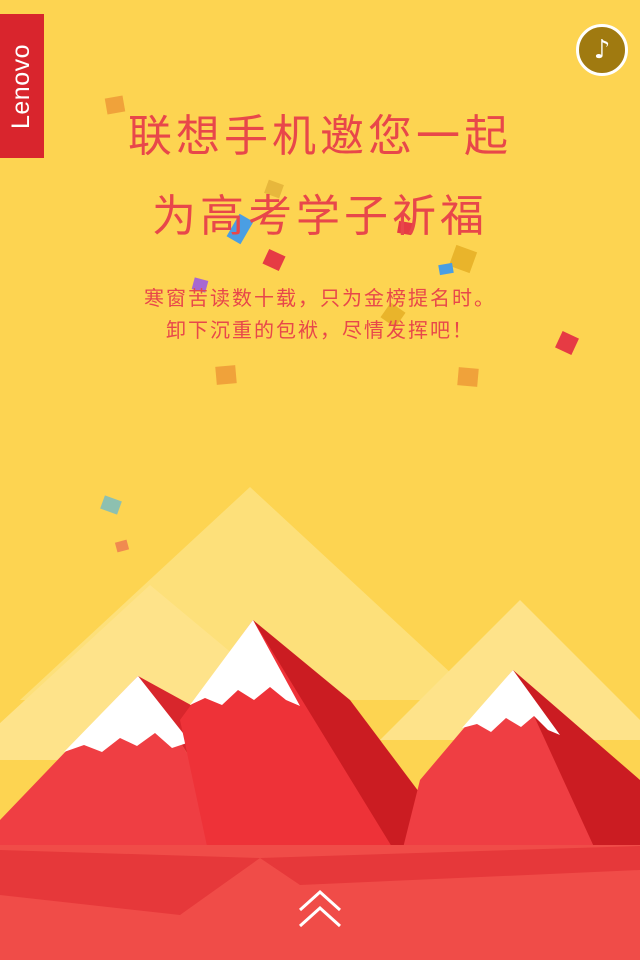 The image size is (640, 960). I want to click on subtext-line-2: 卸下沉重的包袱，尽情发挥吧！, so click(320, 330).